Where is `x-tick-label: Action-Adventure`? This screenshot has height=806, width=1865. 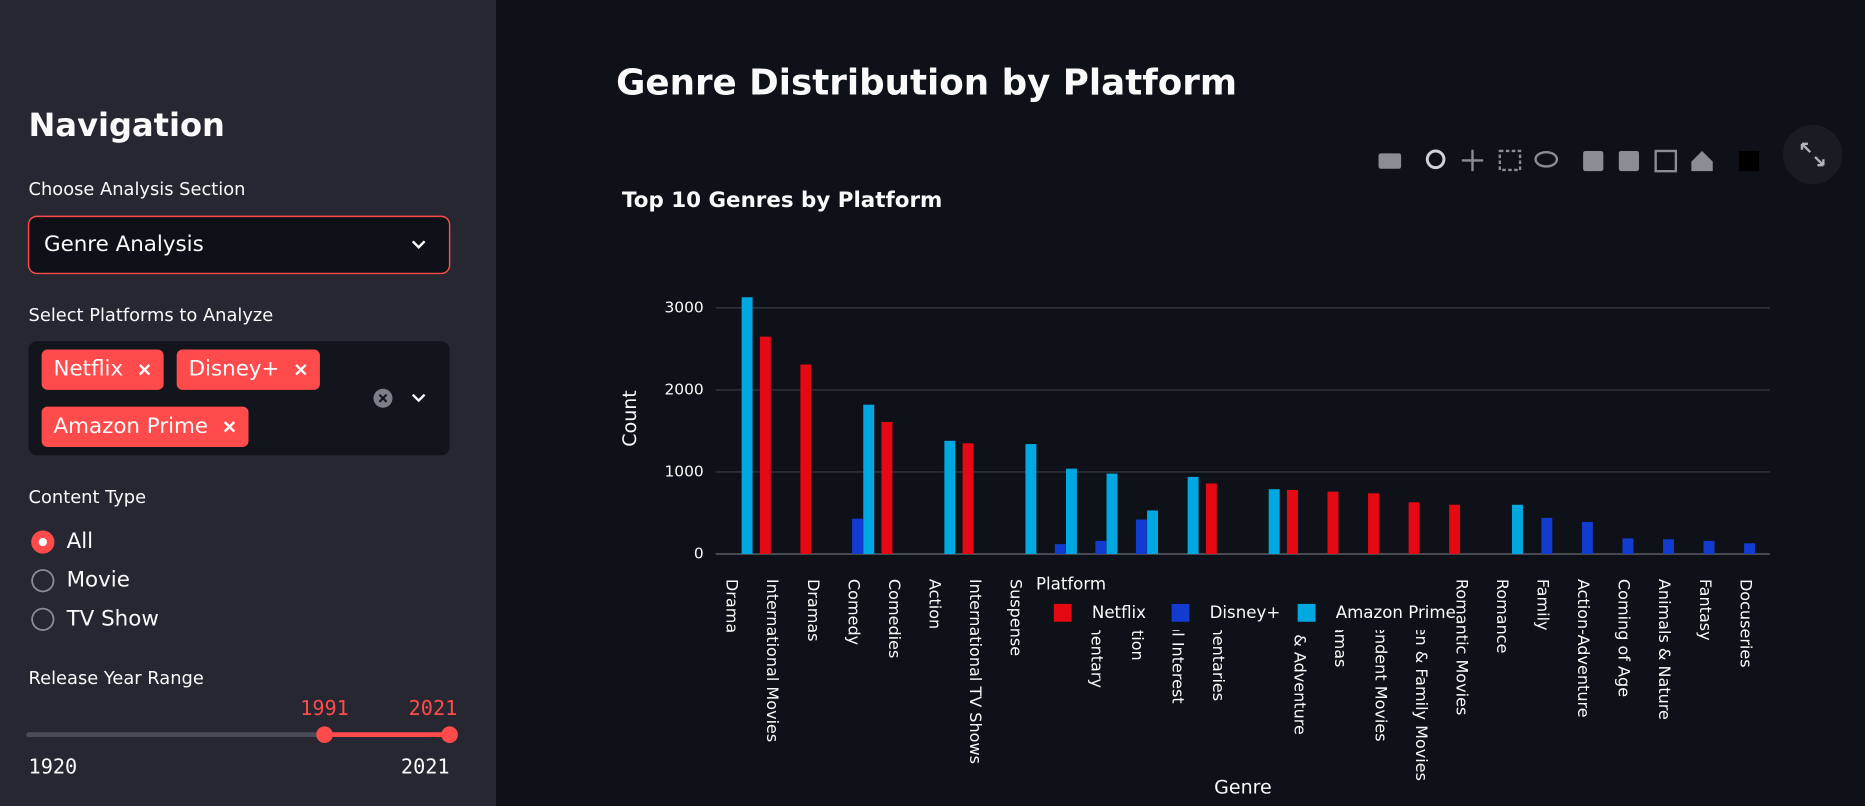 x-tick-label: Action-Adventure is located at coordinates (1583, 648).